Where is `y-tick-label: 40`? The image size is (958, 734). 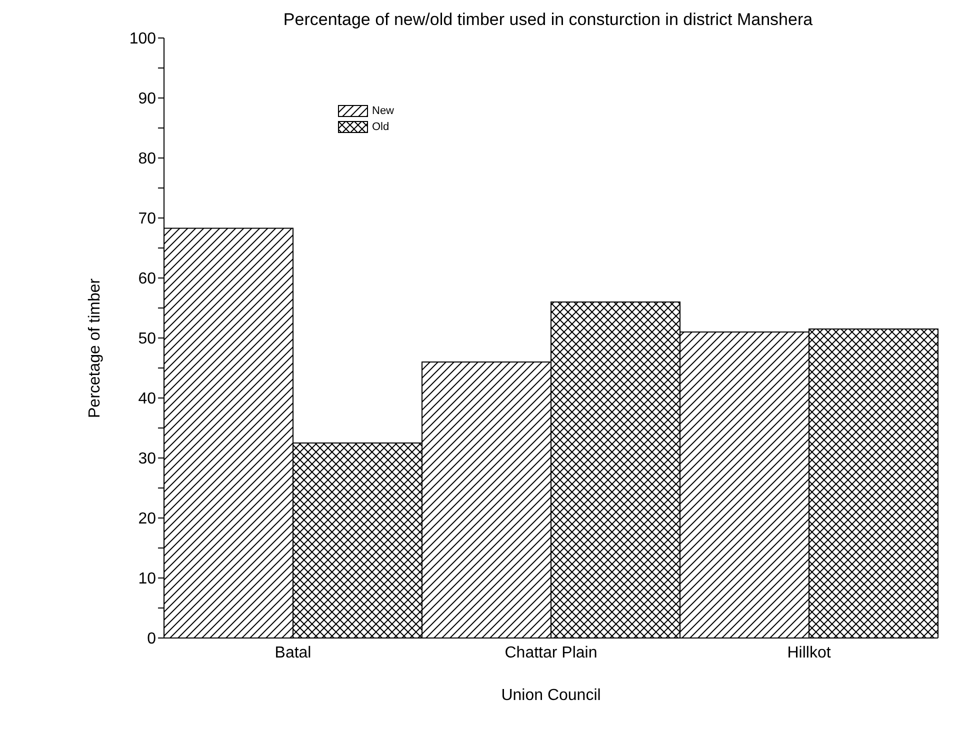 y-tick-label: 40 is located at coordinates (147, 399).